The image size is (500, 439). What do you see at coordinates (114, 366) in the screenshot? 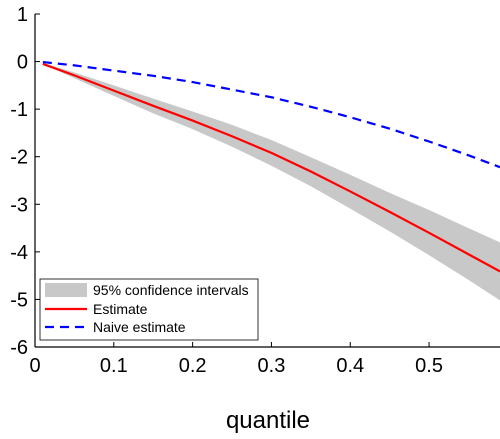
I see `x-tick-label: 0.1` at bounding box center [114, 366].